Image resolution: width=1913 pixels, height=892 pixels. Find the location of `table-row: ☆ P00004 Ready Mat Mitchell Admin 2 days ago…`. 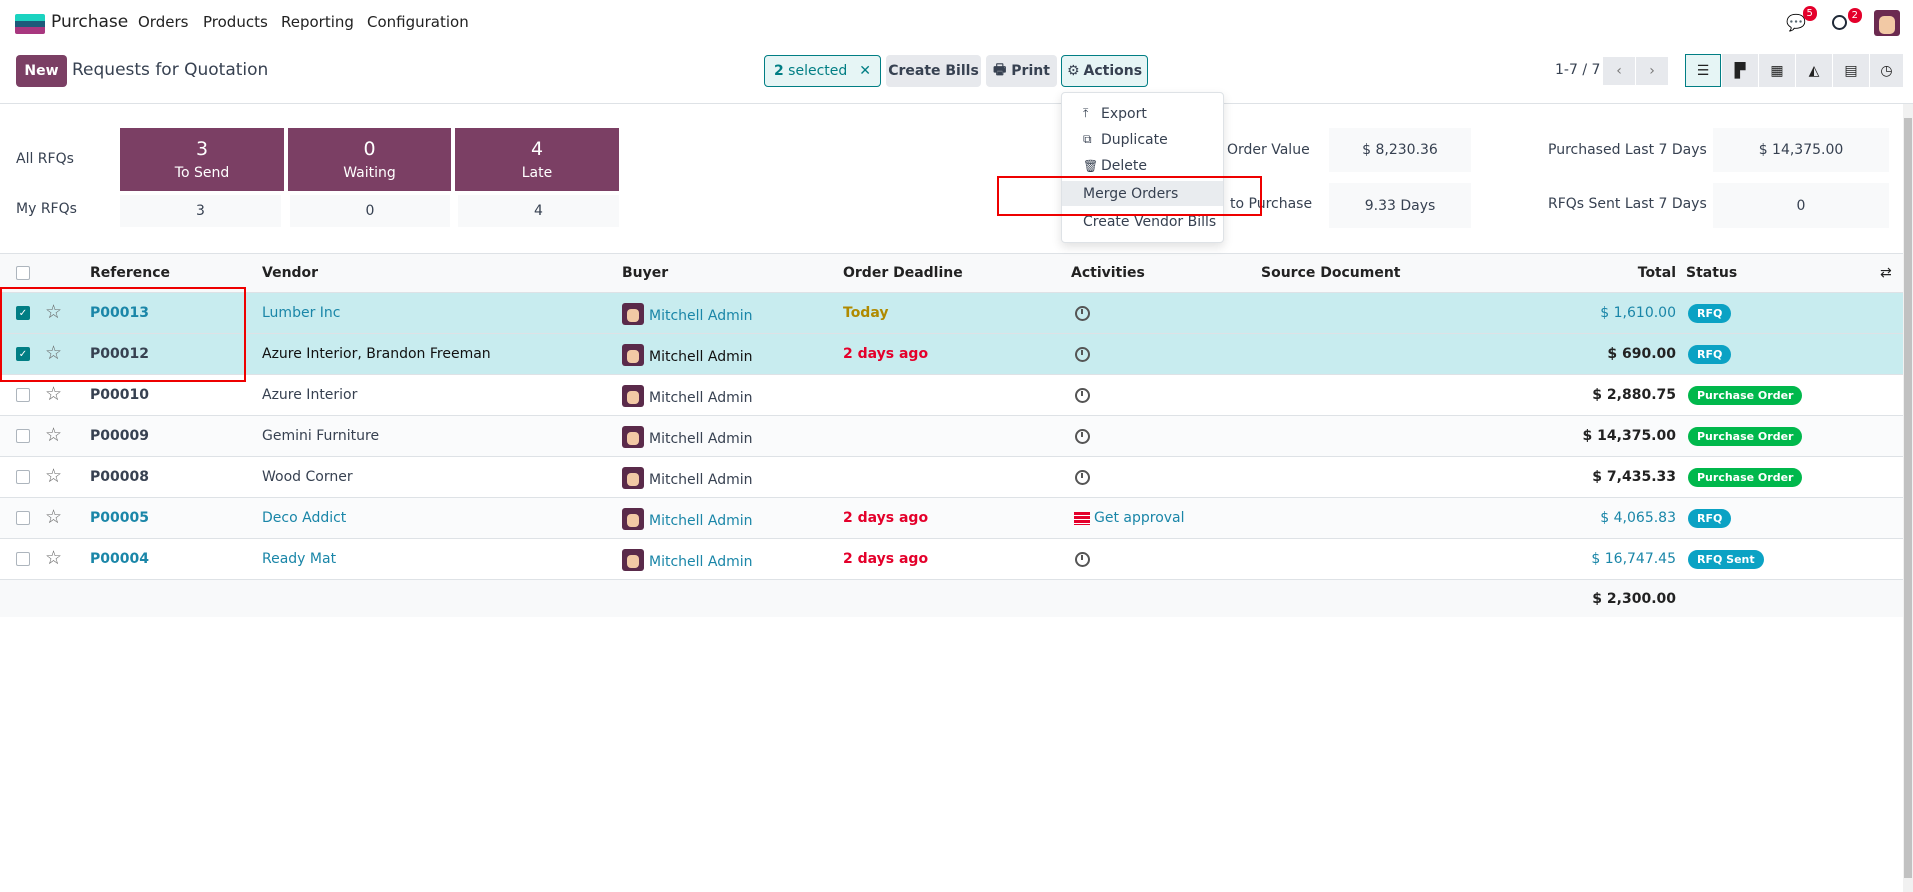

table-row: ☆ P00004 Ready Mat Mitchell Admin 2 days ago… is located at coordinates (951, 559).